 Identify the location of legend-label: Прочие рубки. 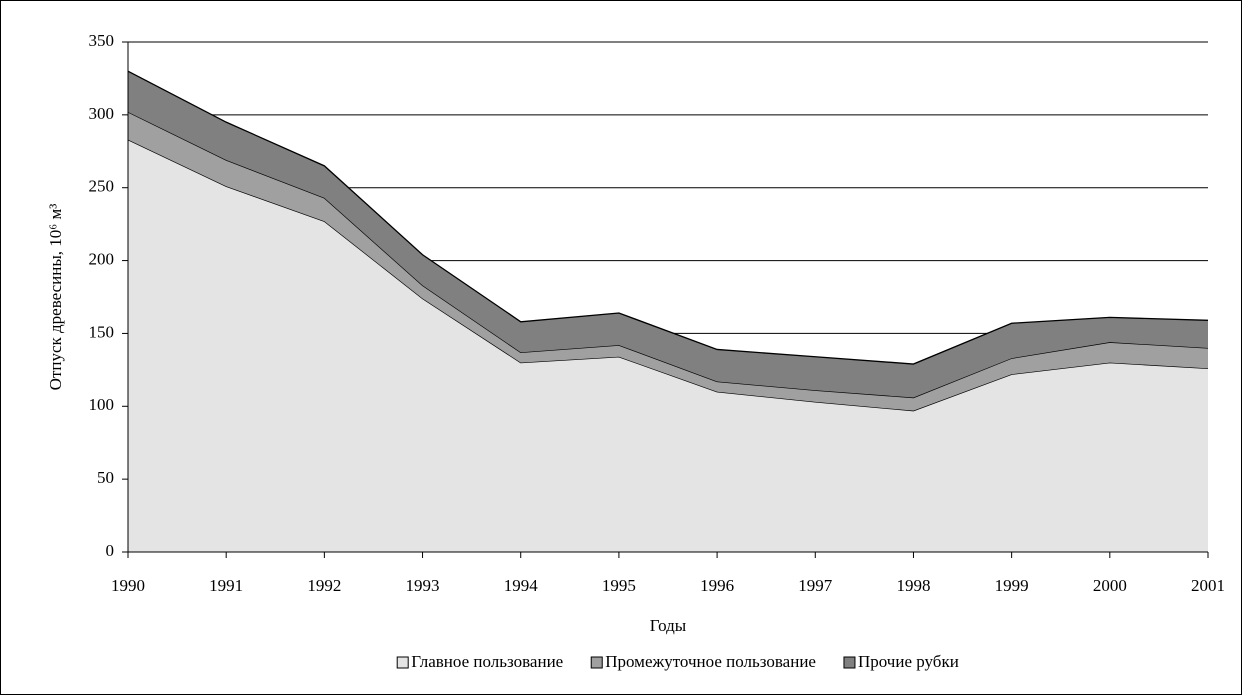
(908, 661).